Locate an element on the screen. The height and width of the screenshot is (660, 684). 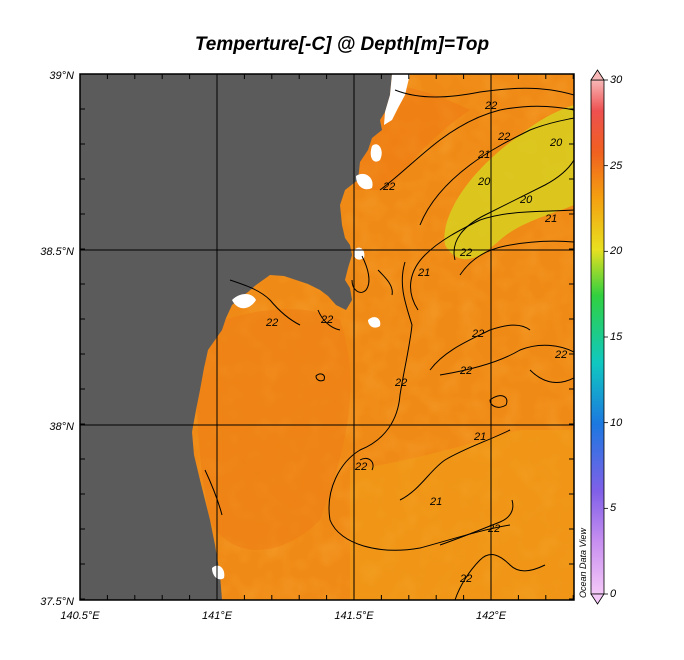
odv-watermark: Ocean Data View is located at coordinates (583, 563).